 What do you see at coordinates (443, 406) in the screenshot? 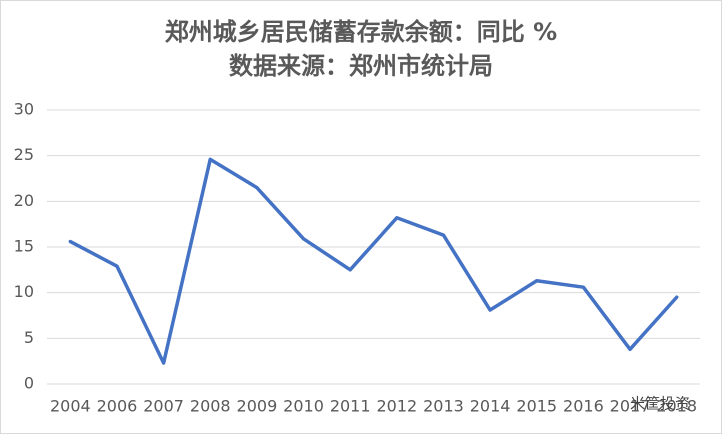
I see `x-tick-label: 2013` at bounding box center [443, 406].